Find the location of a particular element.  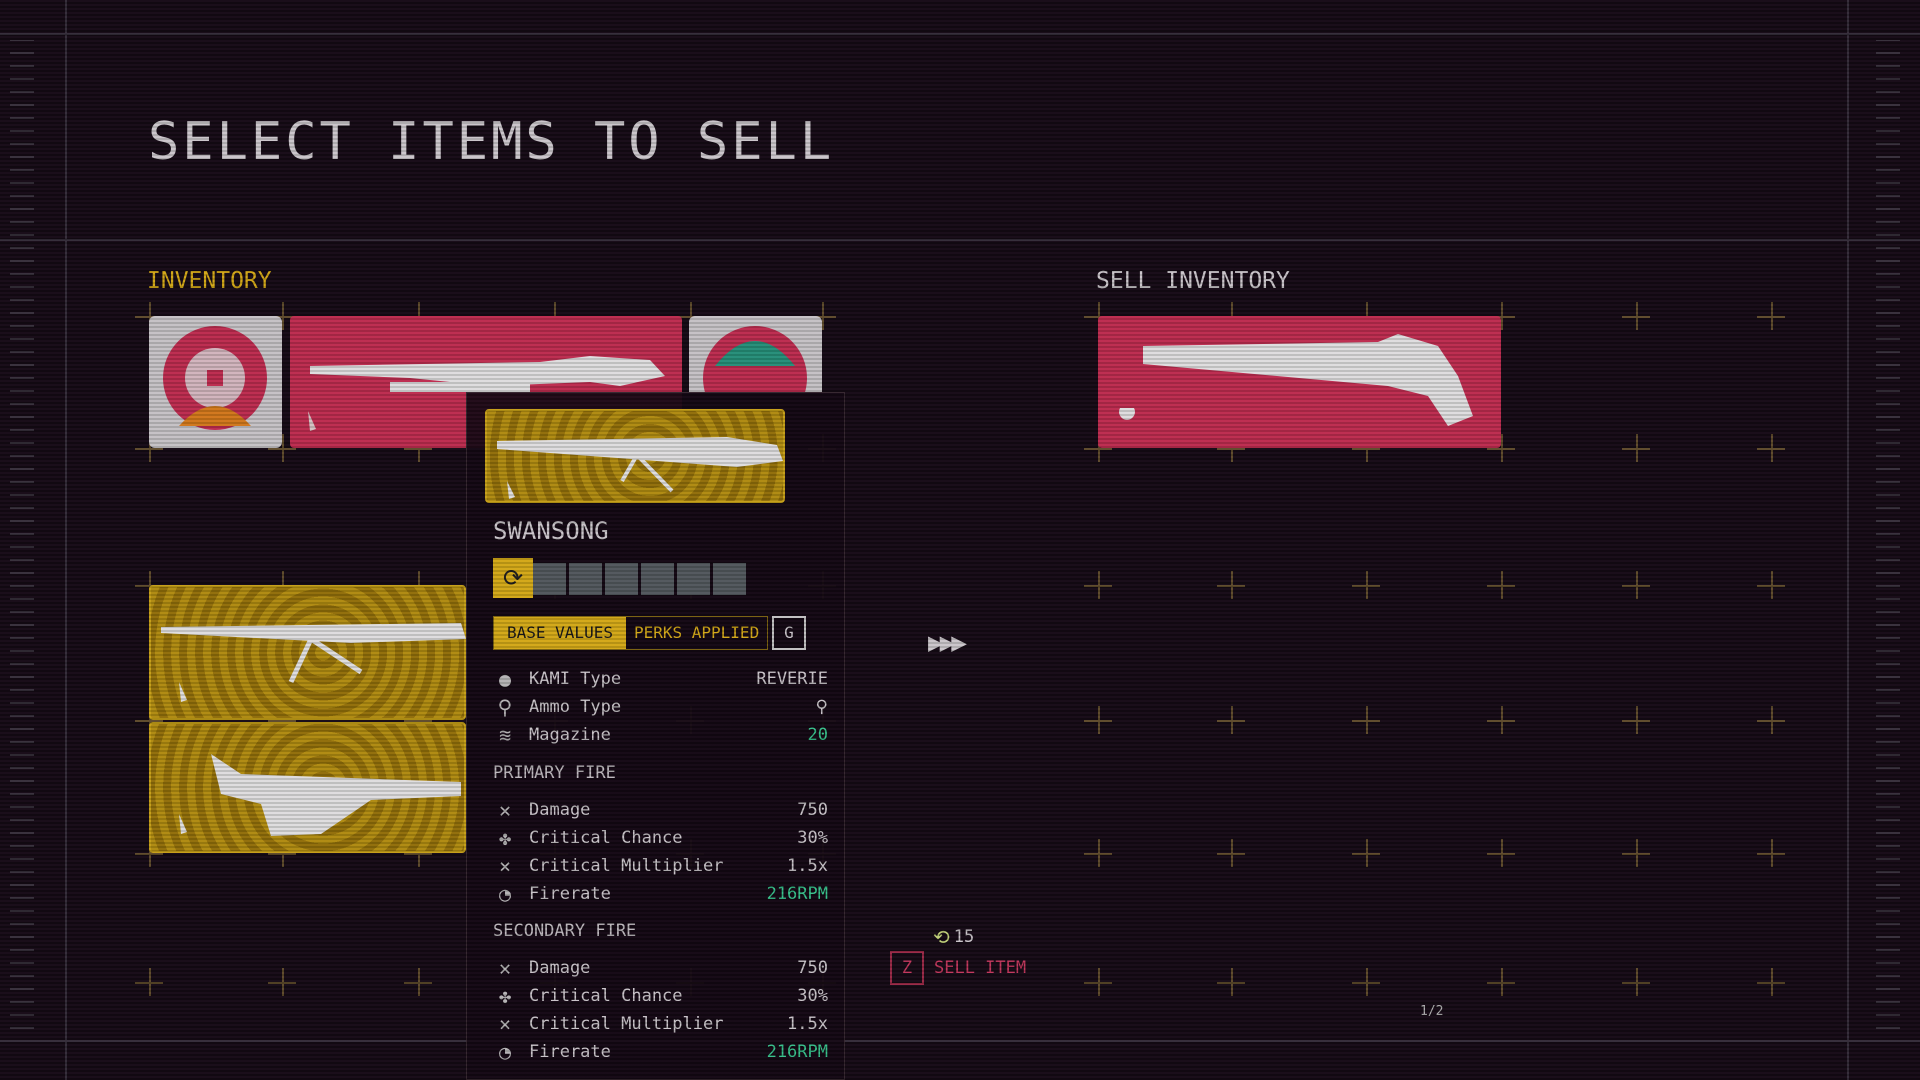

stat-row: ✤ Critical Chance 30% is located at coordinates (660, 996).